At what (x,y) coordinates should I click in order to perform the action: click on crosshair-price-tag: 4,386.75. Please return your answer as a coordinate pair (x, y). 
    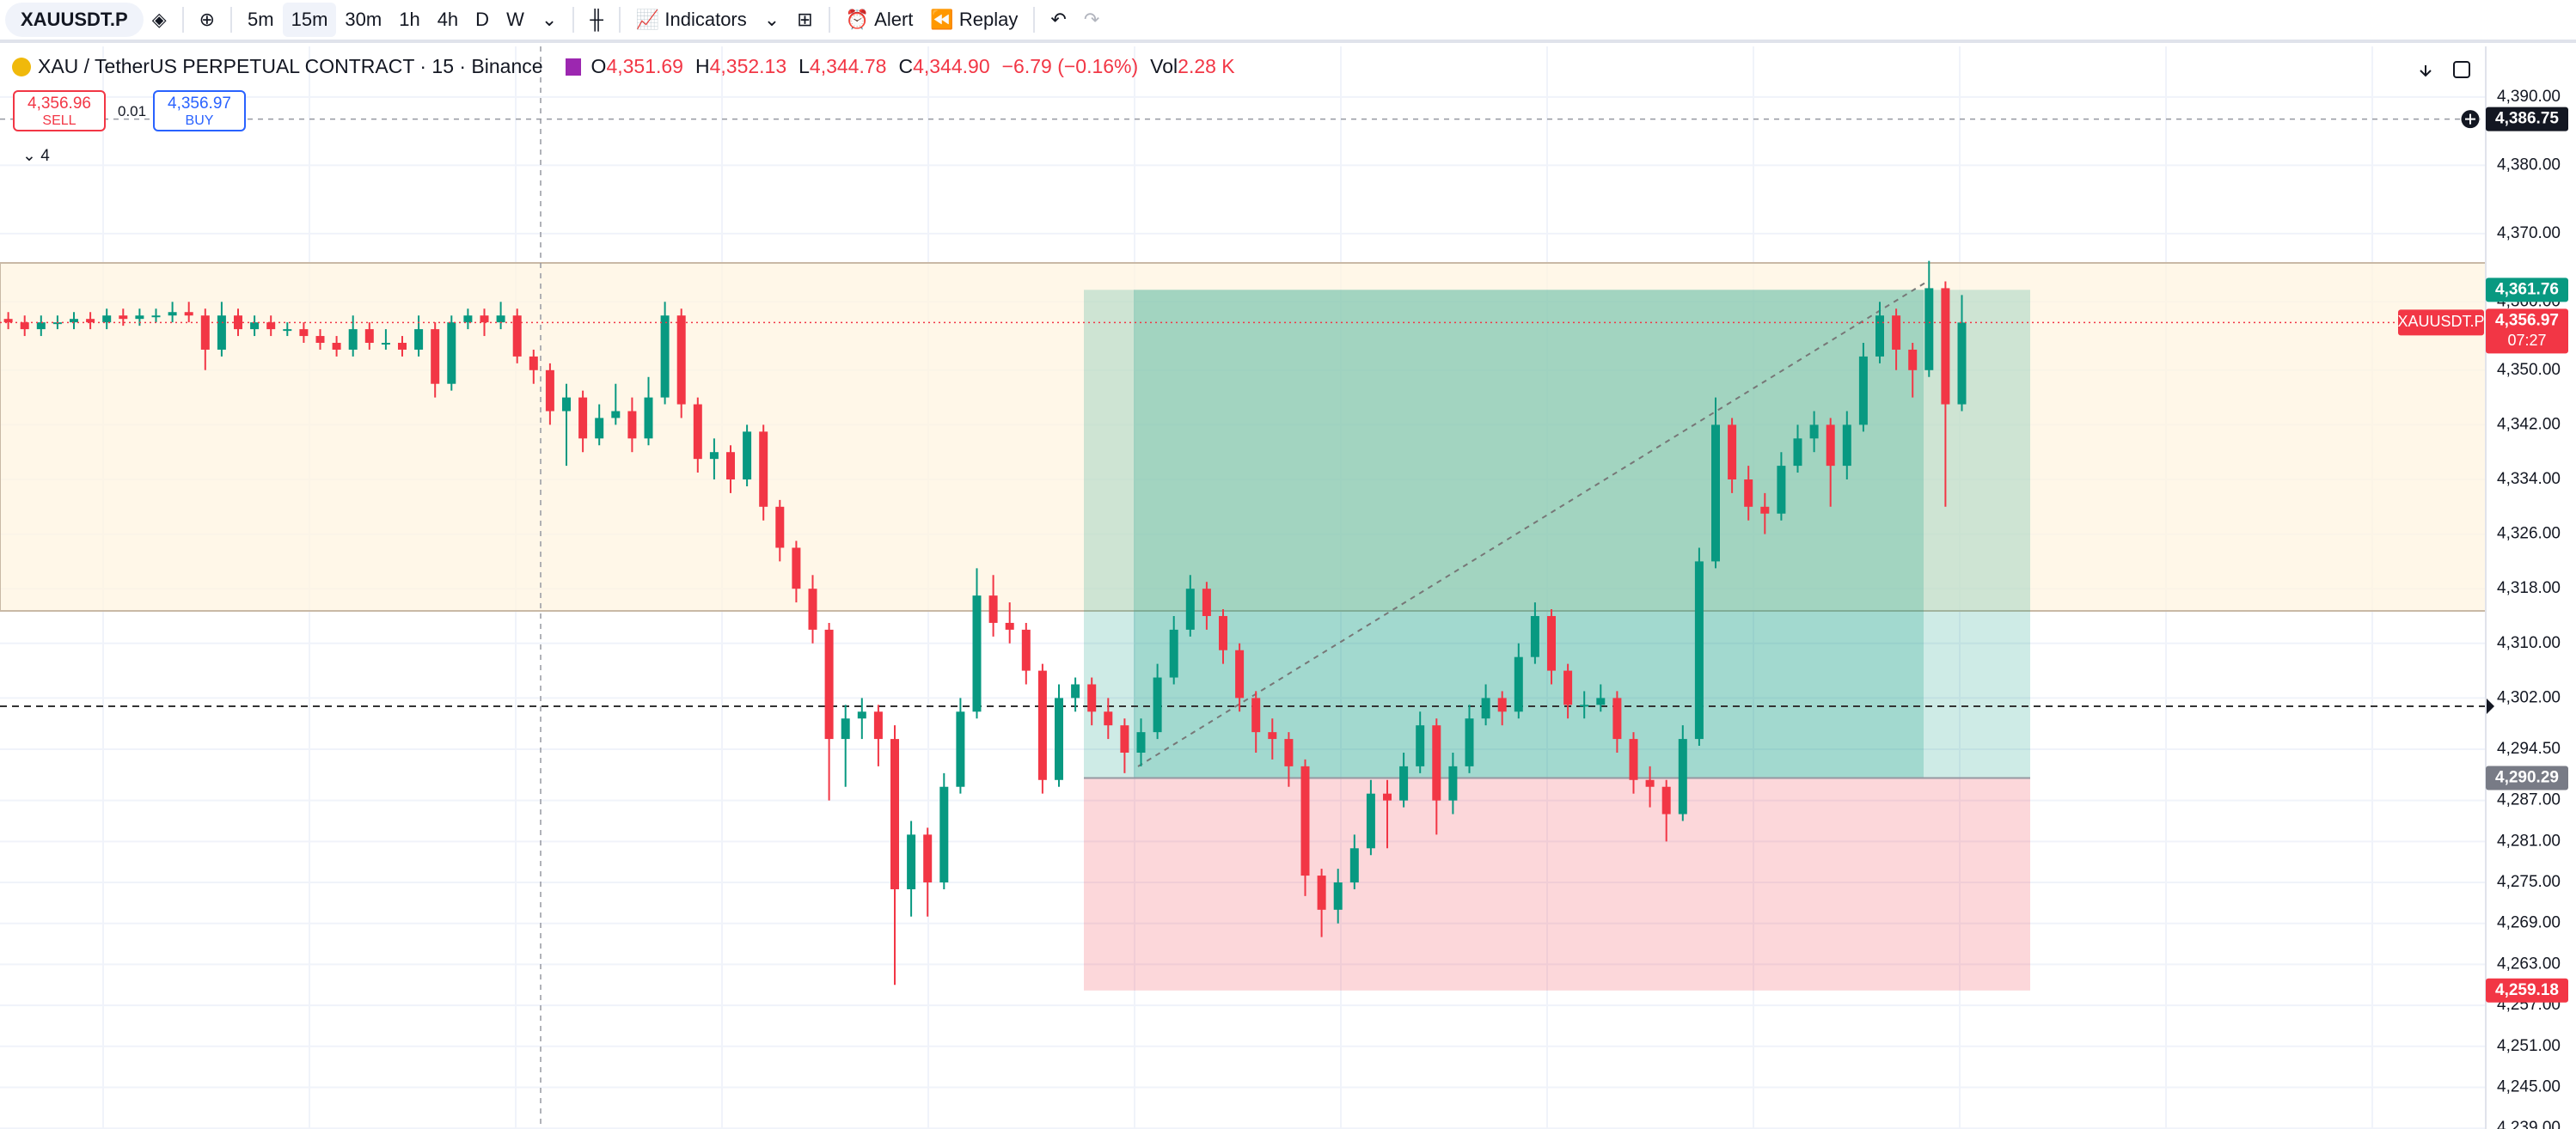
    Looking at the image, I should click on (2527, 119).